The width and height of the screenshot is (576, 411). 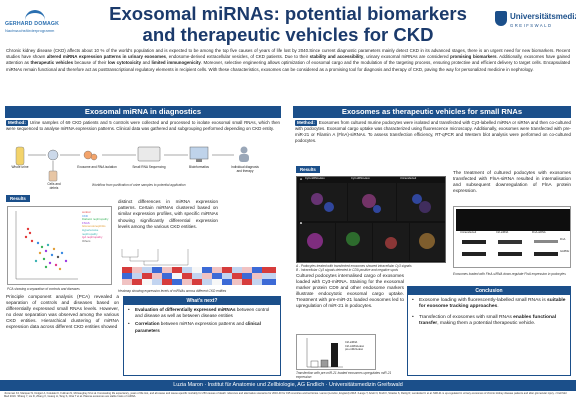 I want to click on heatmap-dendrogram, so click(x=155, y=257).